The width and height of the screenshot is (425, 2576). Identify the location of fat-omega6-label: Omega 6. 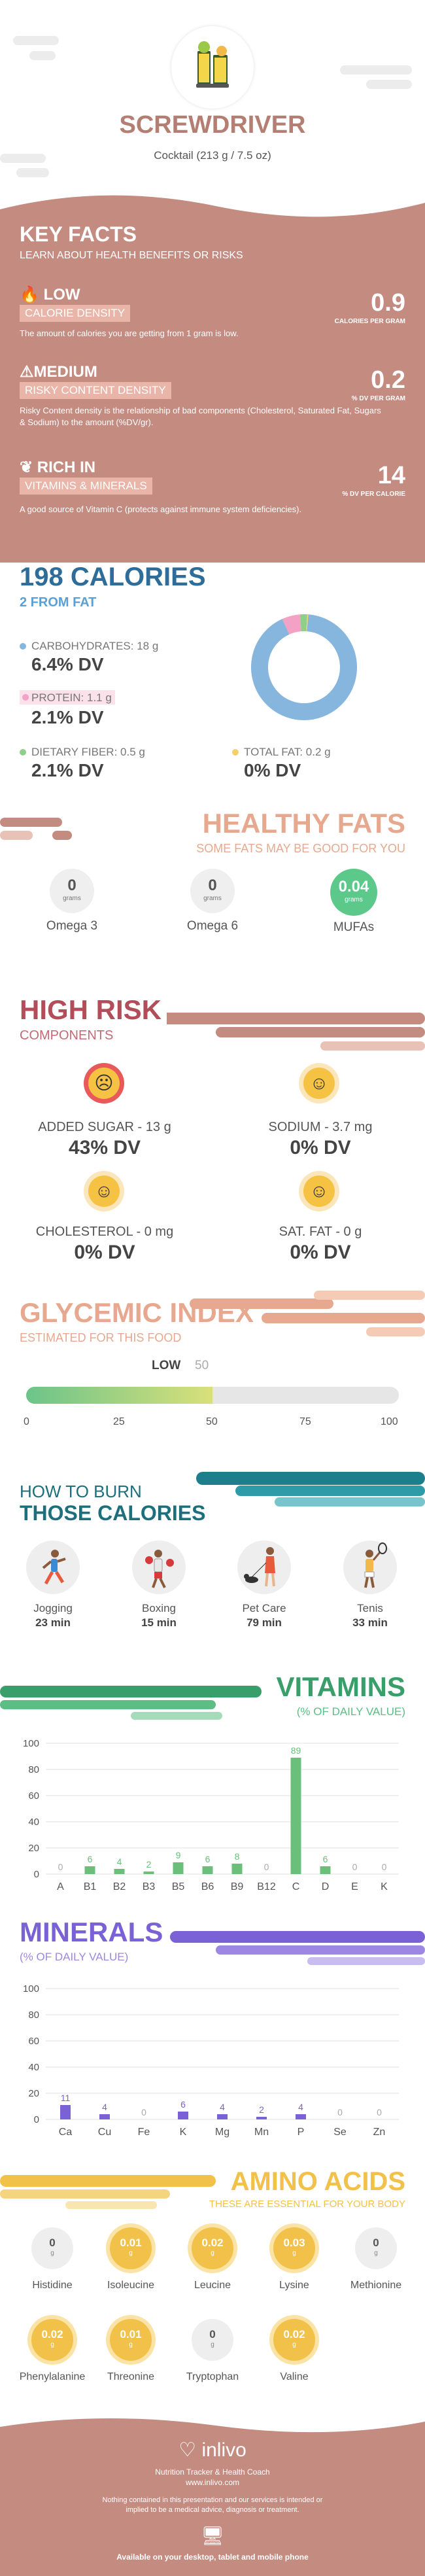
(212, 926).